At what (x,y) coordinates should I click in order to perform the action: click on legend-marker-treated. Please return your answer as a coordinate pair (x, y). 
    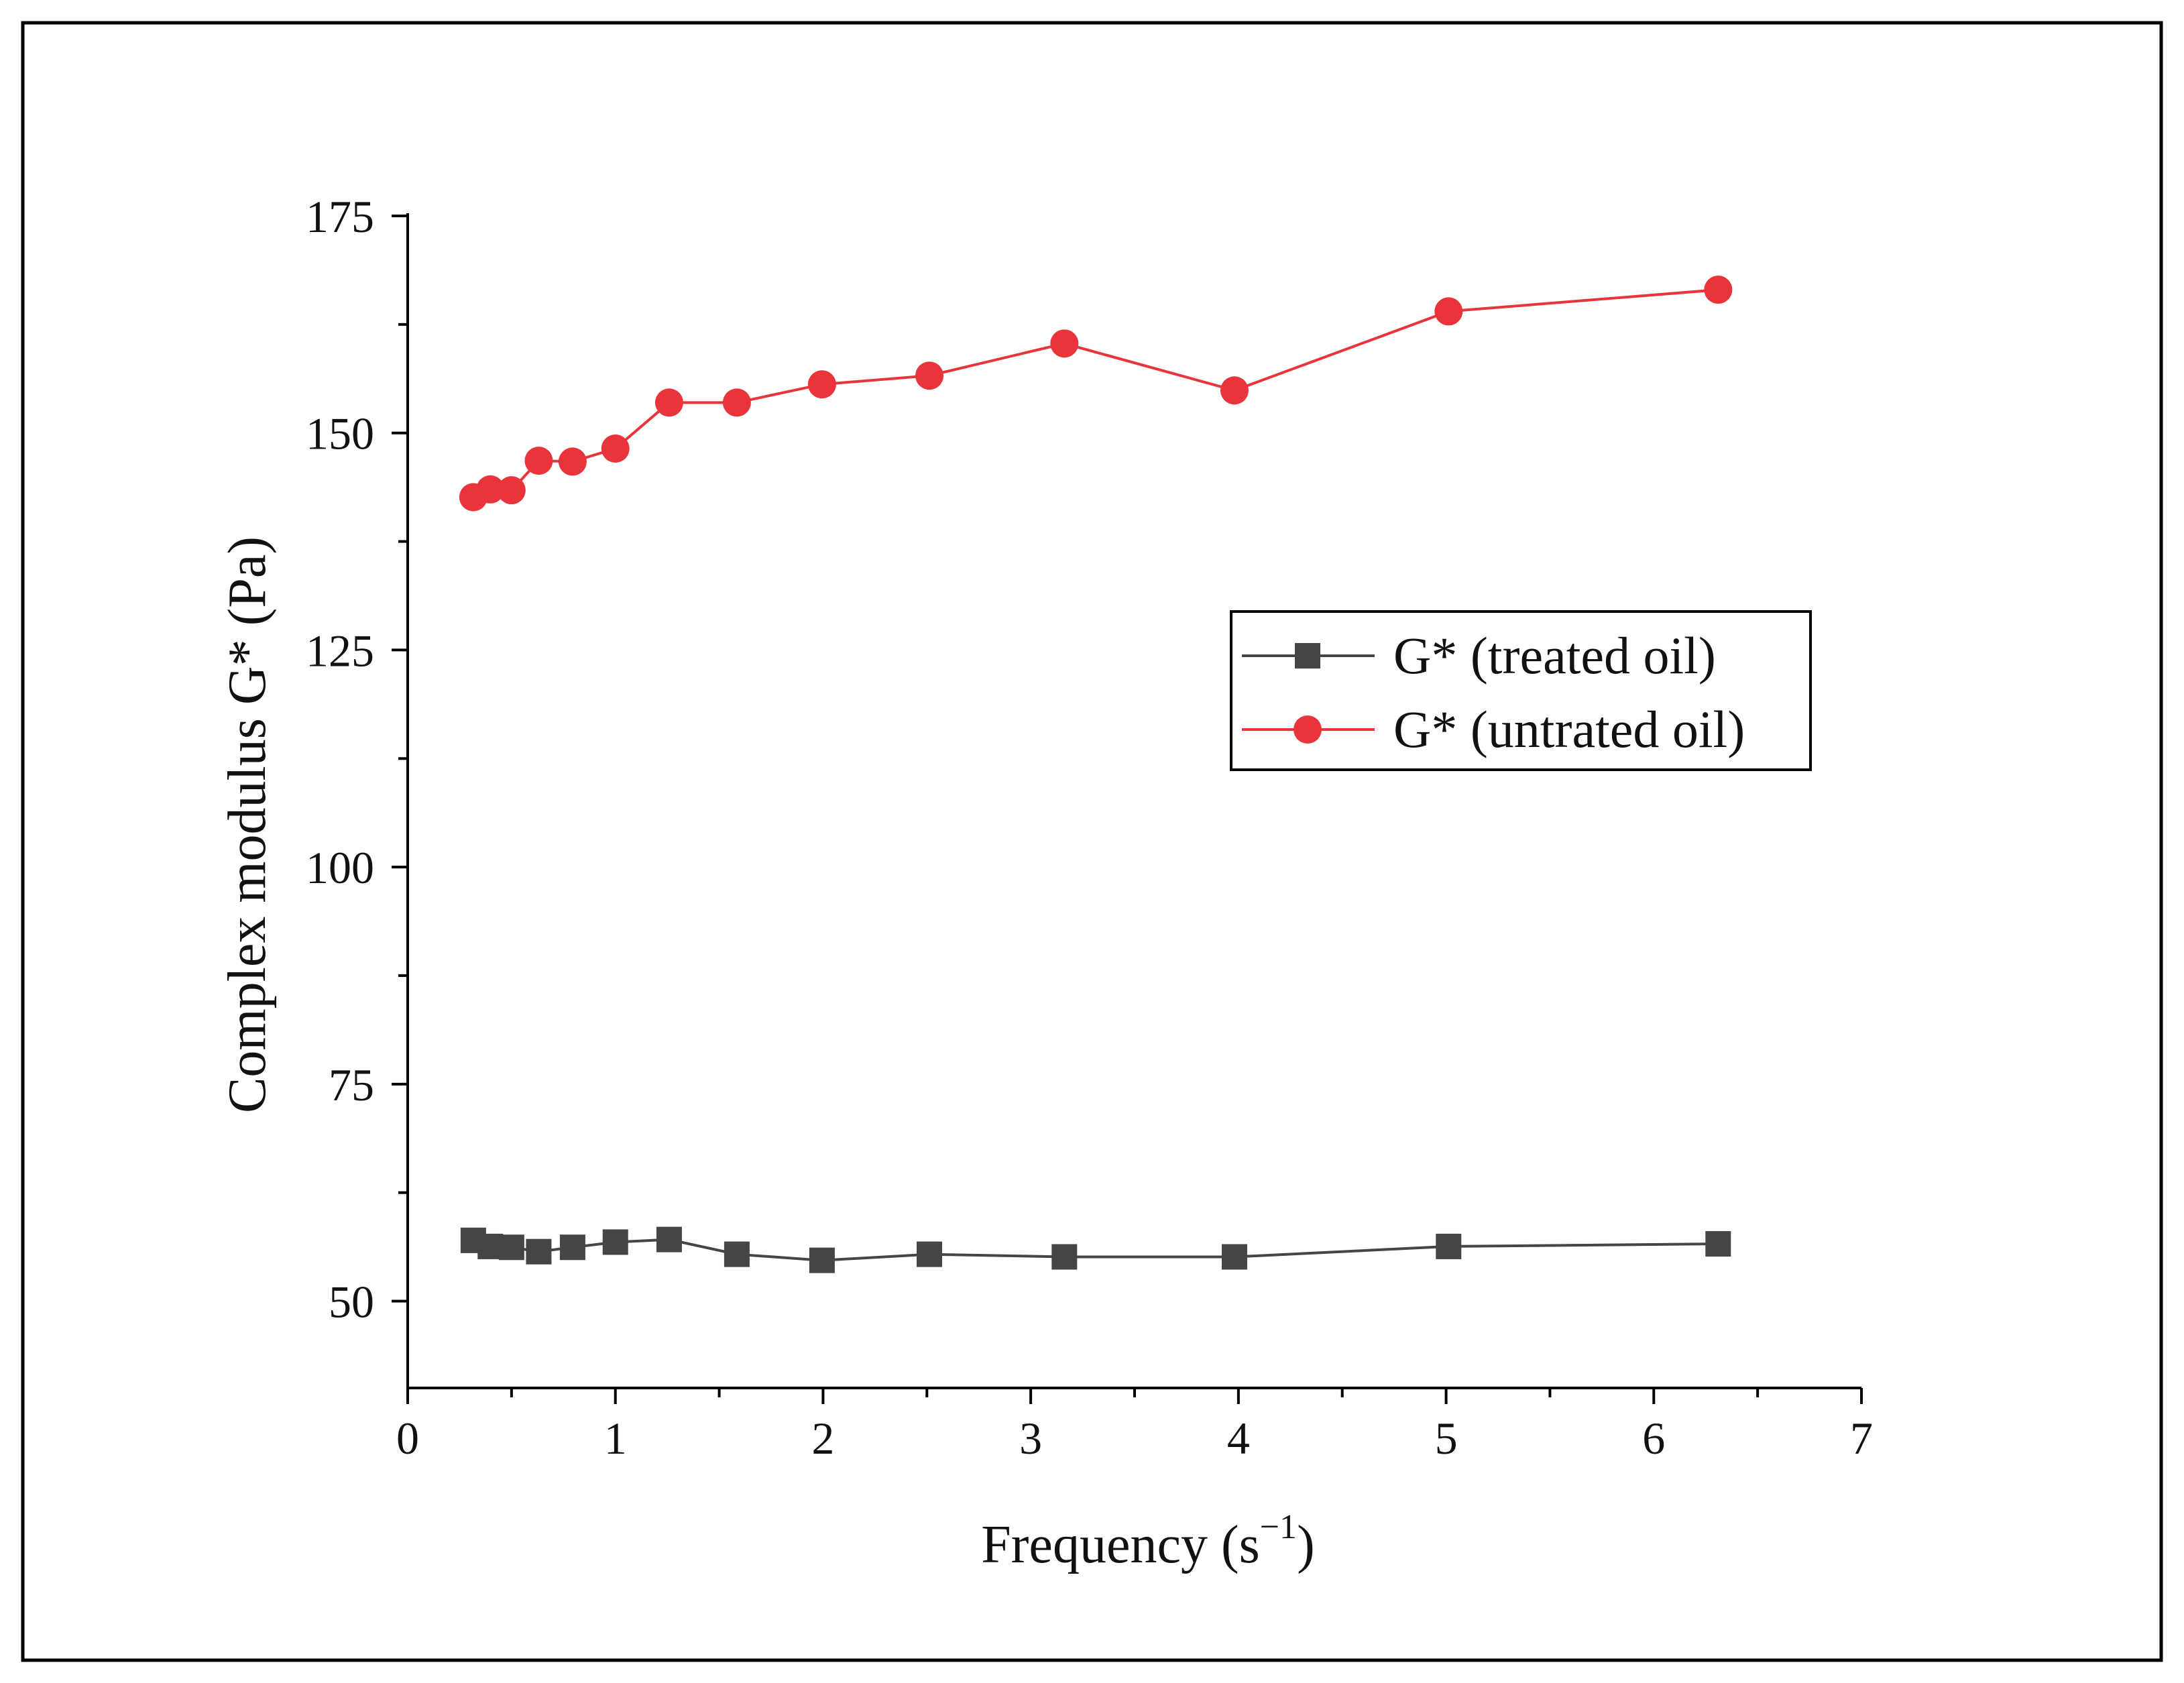
    Looking at the image, I should click on (1307, 656).